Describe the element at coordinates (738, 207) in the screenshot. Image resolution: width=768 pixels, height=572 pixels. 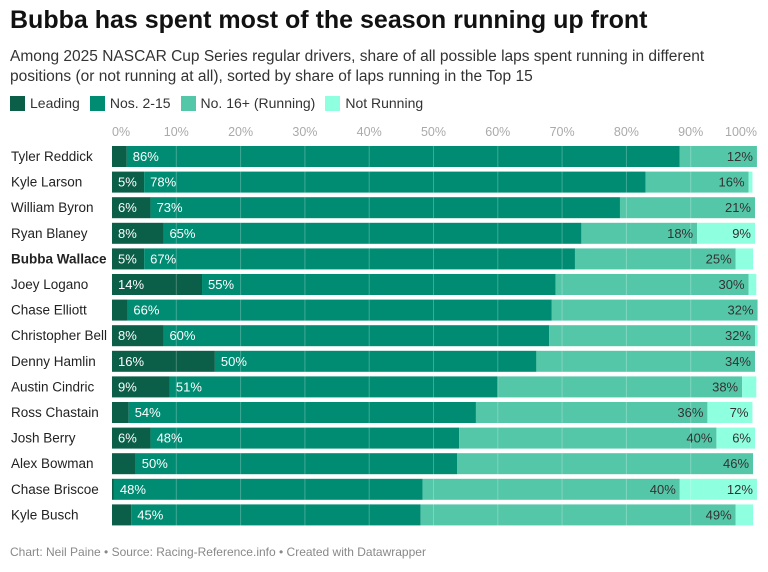
I see `data-label: 21%` at that location.